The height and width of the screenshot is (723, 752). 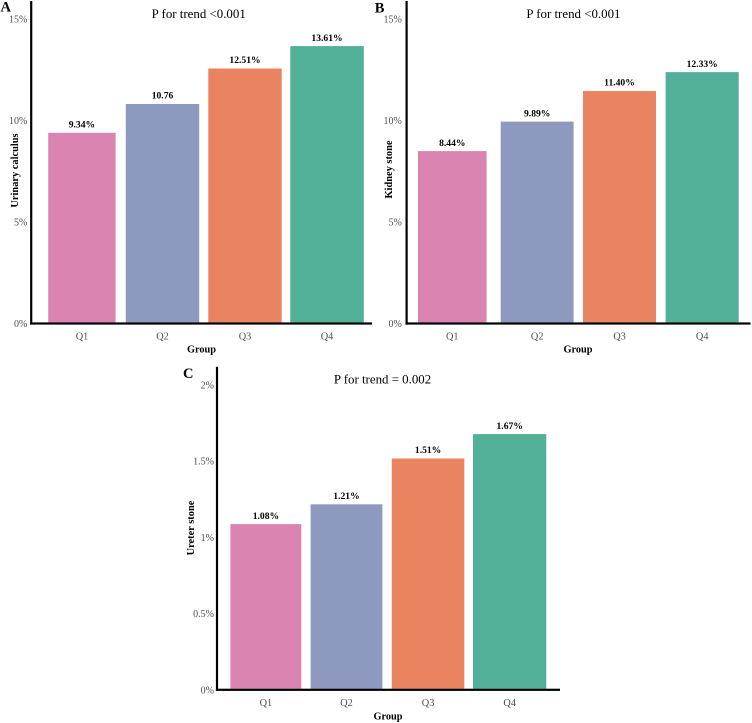 I want to click on svg-text: C, so click(x=188, y=374).